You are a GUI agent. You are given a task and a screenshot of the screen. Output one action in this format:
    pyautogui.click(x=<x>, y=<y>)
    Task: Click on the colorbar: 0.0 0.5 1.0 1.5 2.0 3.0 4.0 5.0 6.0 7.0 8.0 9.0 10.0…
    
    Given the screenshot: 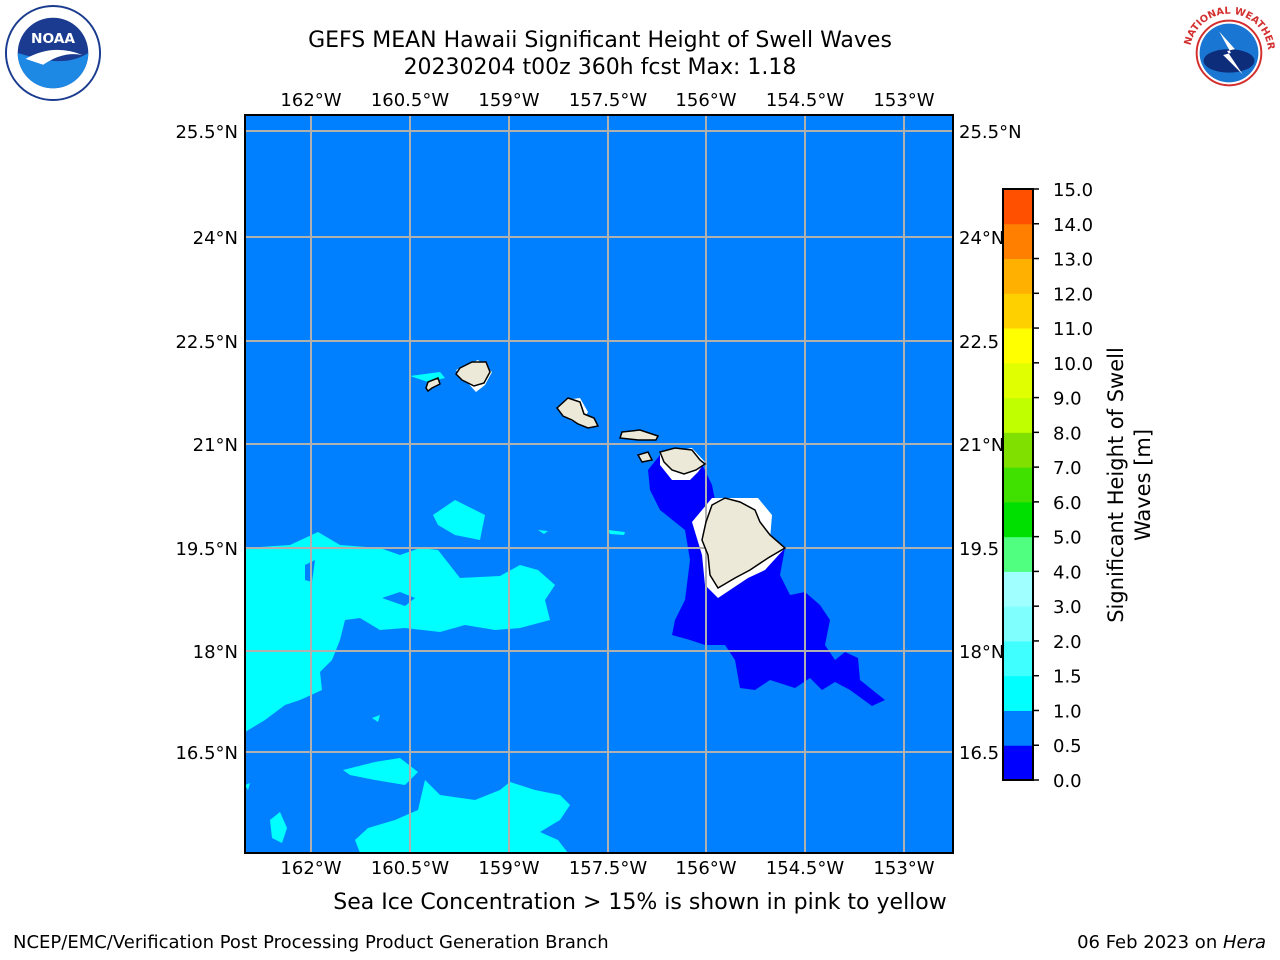 What is the action you would take?
    pyautogui.click(x=1047, y=486)
    